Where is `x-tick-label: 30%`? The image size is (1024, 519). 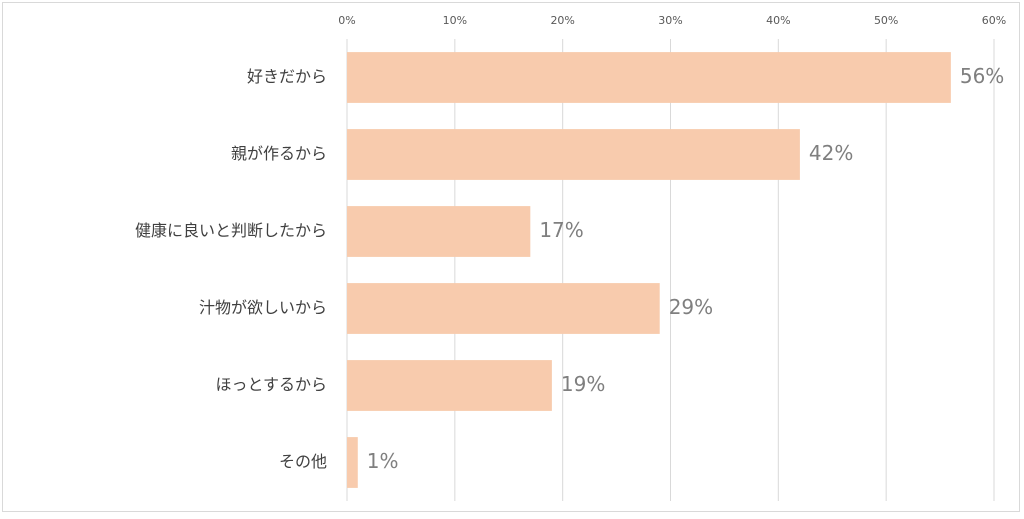 x-tick-label: 30% is located at coordinates (670, 20).